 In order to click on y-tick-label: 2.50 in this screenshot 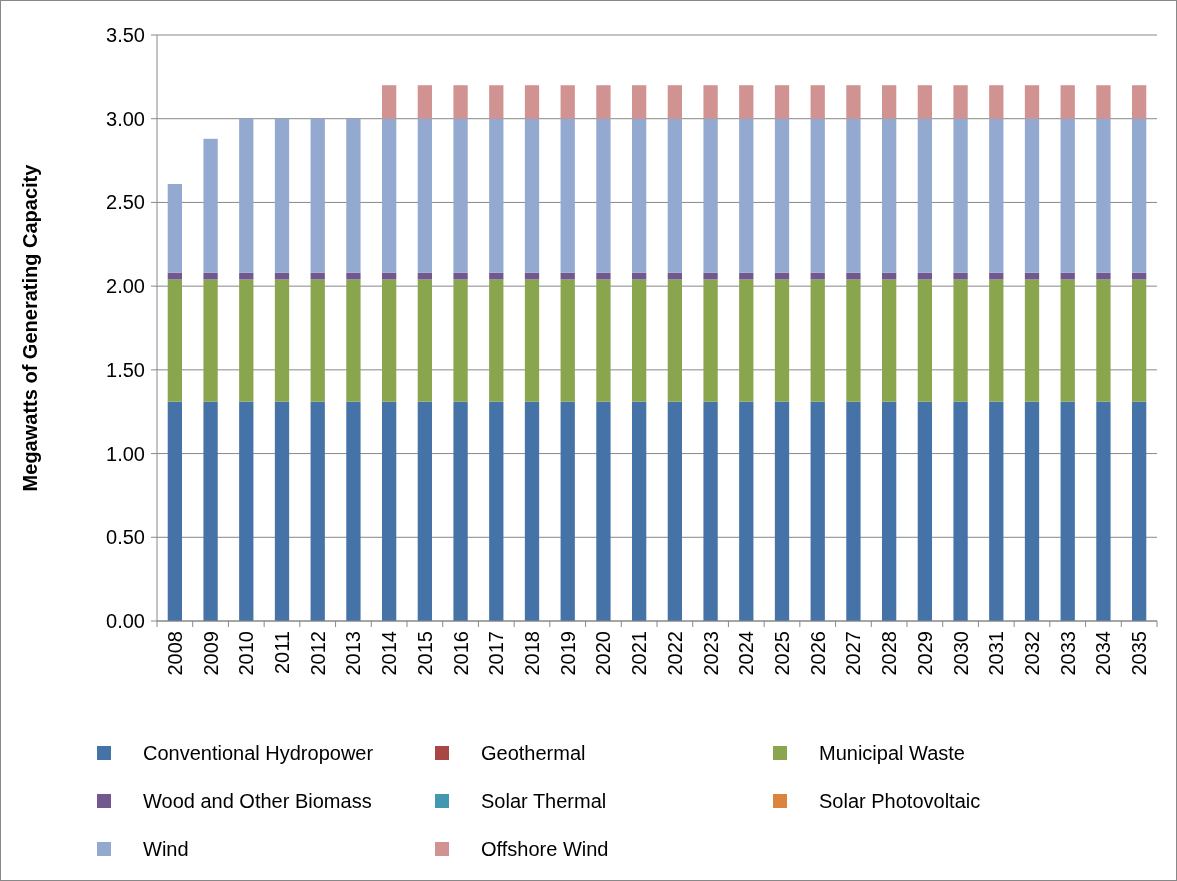, I will do `click(125, 202)`.